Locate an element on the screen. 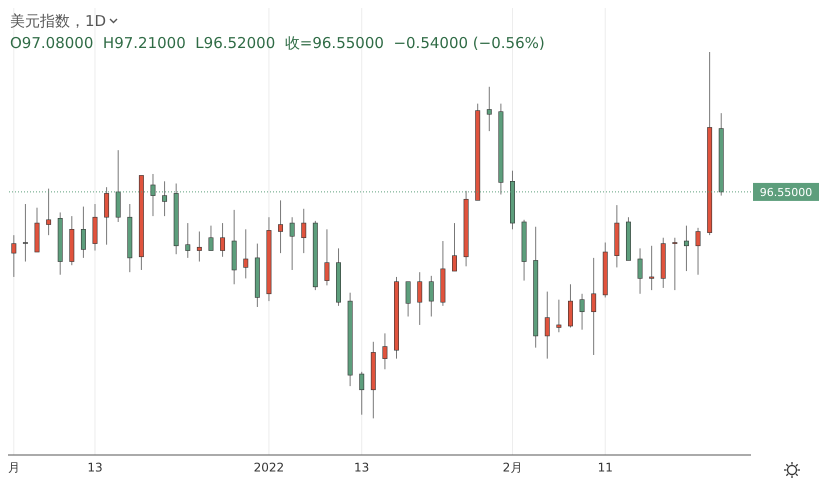 The height and width of the screenshot is (487, 831). x-tick-label: 2022 is located at coordinates (269, 467).